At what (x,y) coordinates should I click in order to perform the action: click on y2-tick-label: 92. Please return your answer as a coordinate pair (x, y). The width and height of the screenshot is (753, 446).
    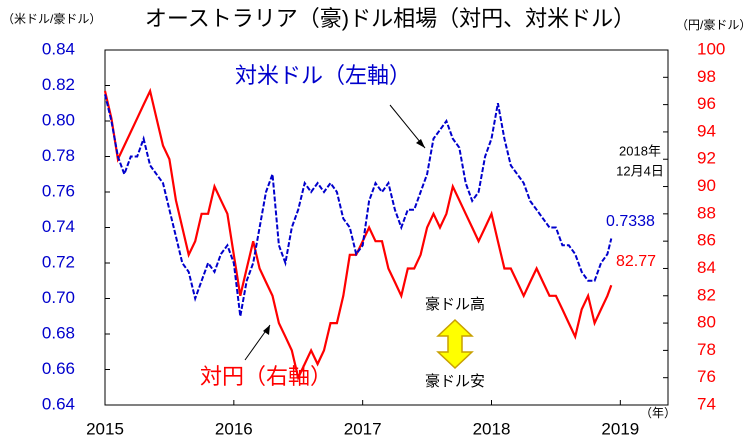
    Looking at the image, I should click on (706, 158).